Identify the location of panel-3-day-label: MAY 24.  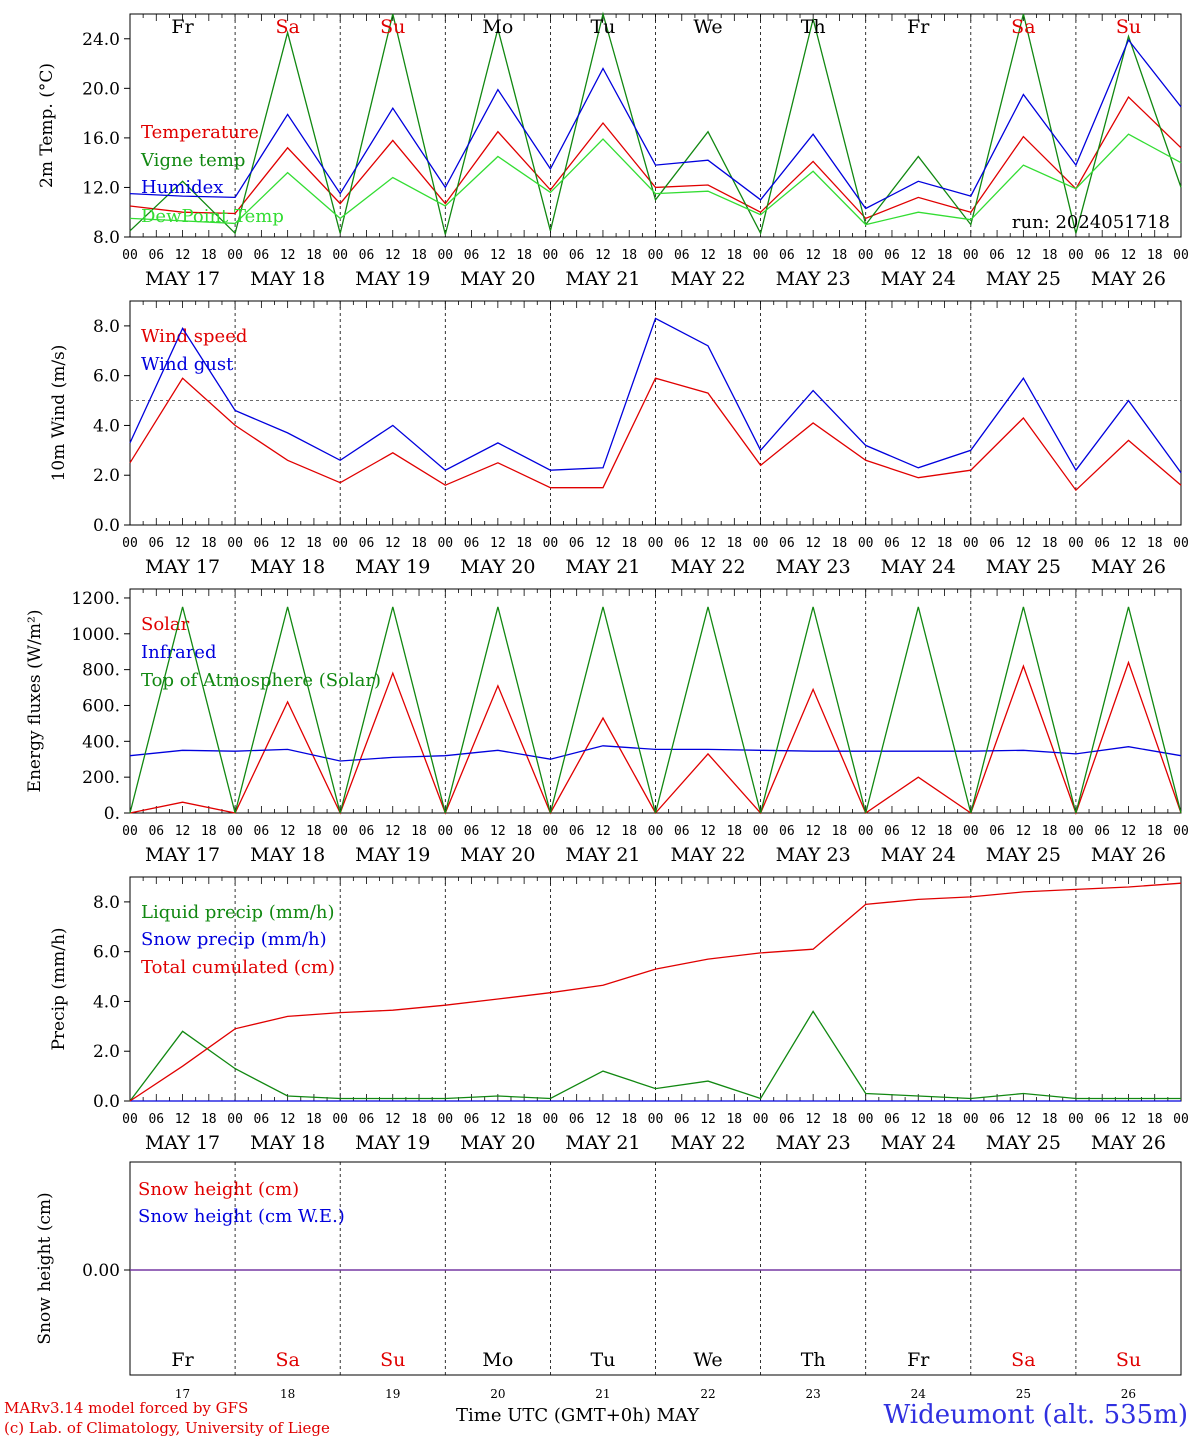
(918, 855).